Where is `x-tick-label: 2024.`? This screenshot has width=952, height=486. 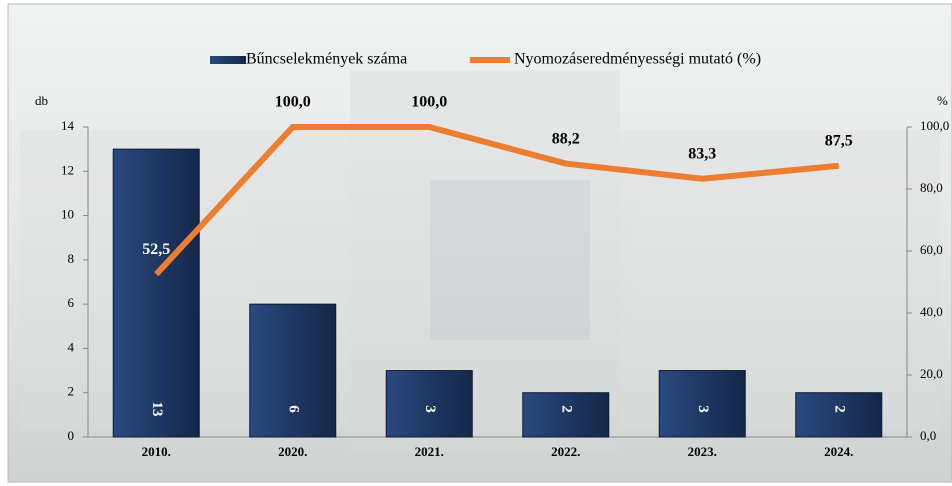 x-tick-label: 2024. is located at coordinates (838, 451).